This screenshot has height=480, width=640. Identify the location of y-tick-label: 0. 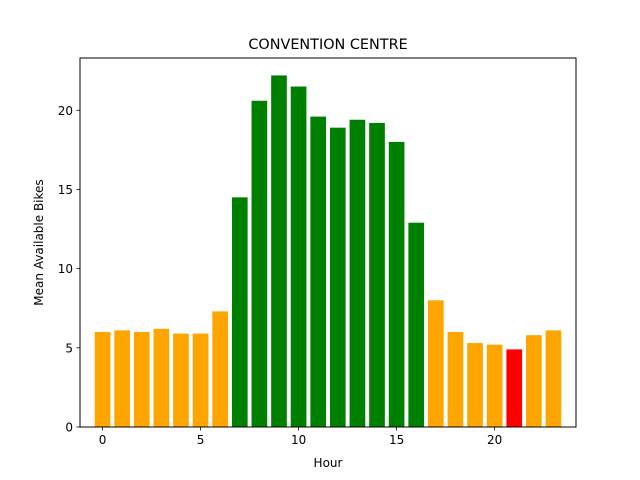
(69, 428).